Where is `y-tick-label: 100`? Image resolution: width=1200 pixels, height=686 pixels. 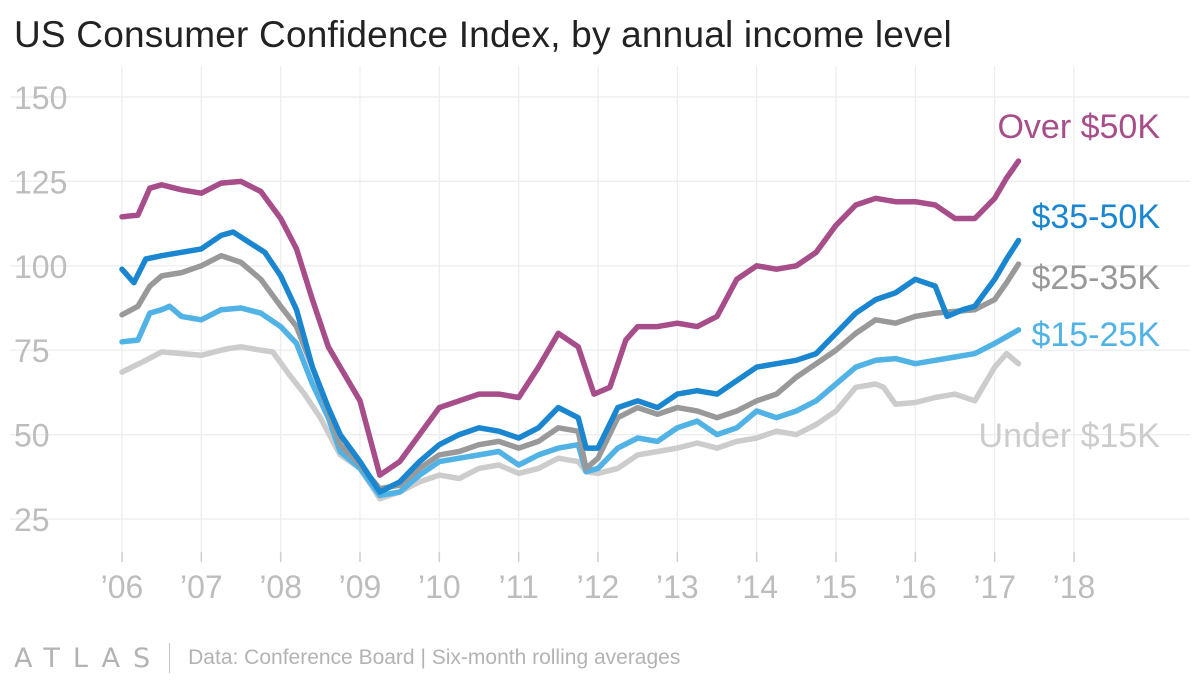 y-tick-label: 100 is located at coordinates (40, 267).